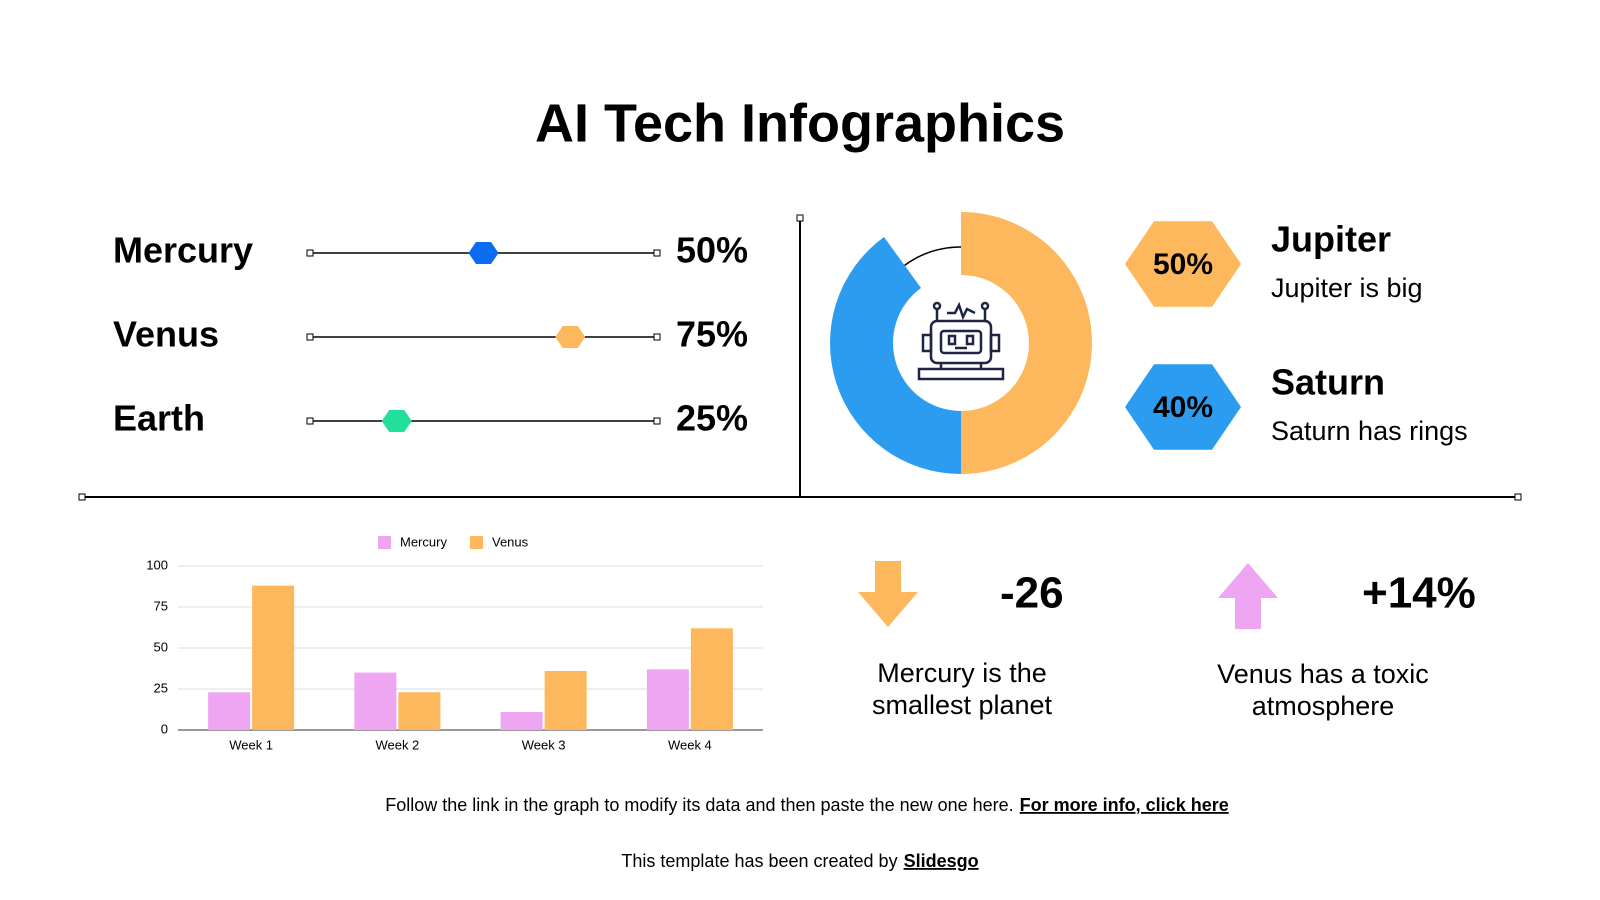 This screenshot has height=900, width=1600. I want to click on legend-text: Jupiter is big, so click(1347, 288).